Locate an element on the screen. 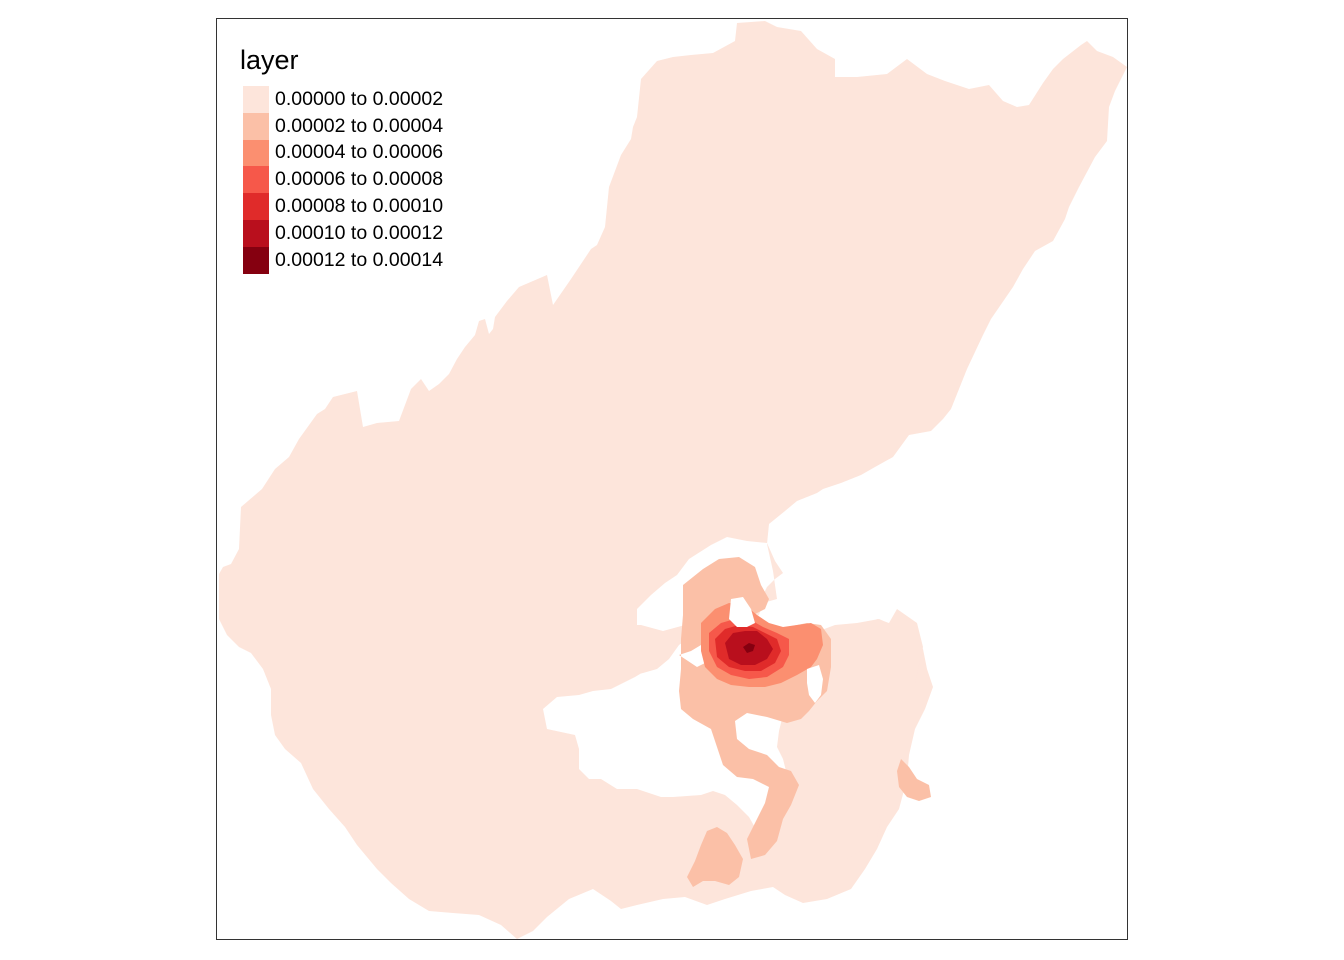 The height and width of the screenshot is (960, 1344). legend-title: layer is located at coordinates (269, 60).